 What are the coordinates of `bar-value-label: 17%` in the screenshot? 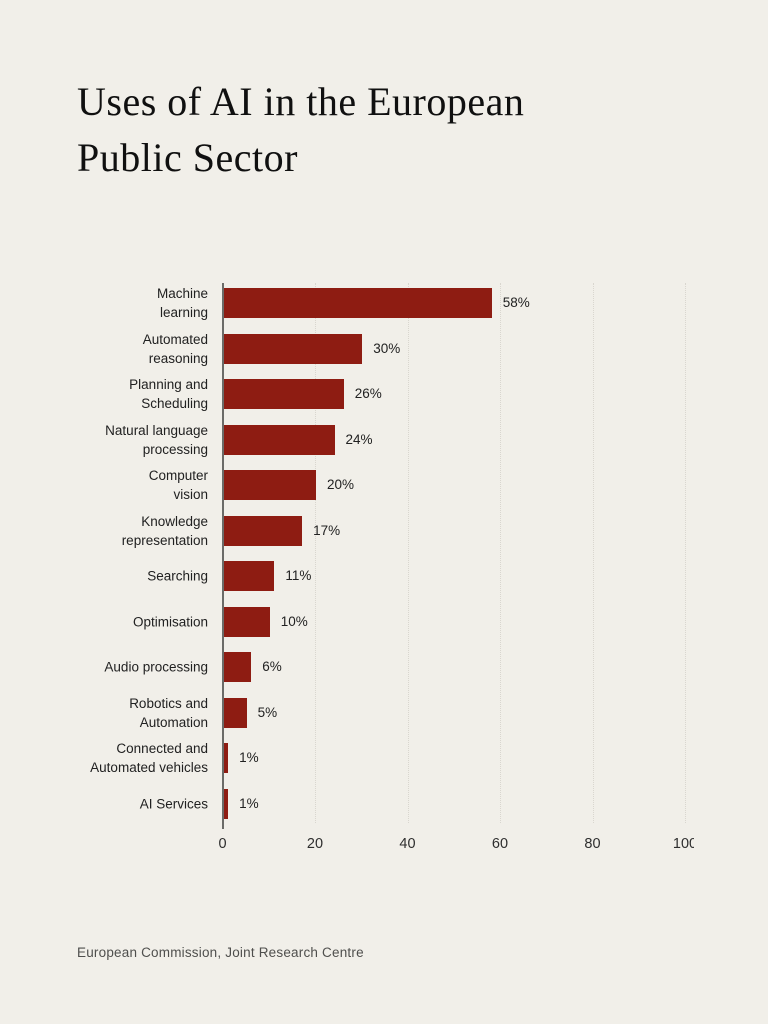 It's located at (327, 530).